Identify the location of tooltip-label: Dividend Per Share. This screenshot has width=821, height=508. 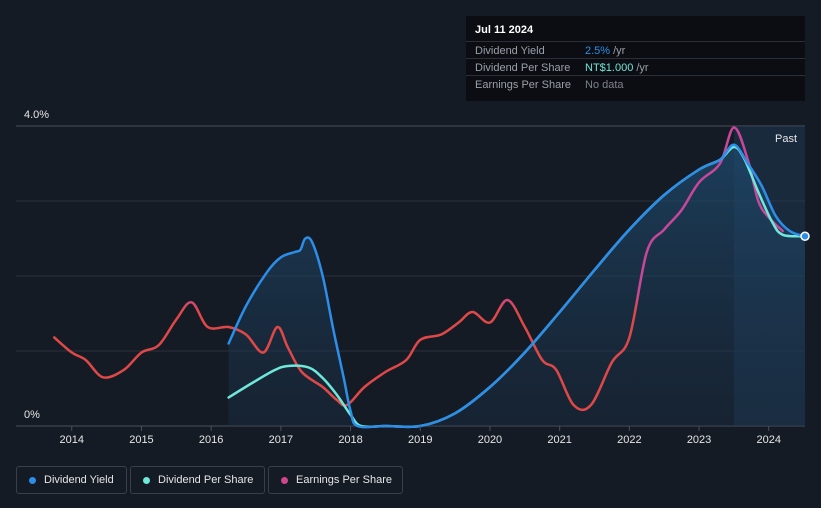
(523, 68).